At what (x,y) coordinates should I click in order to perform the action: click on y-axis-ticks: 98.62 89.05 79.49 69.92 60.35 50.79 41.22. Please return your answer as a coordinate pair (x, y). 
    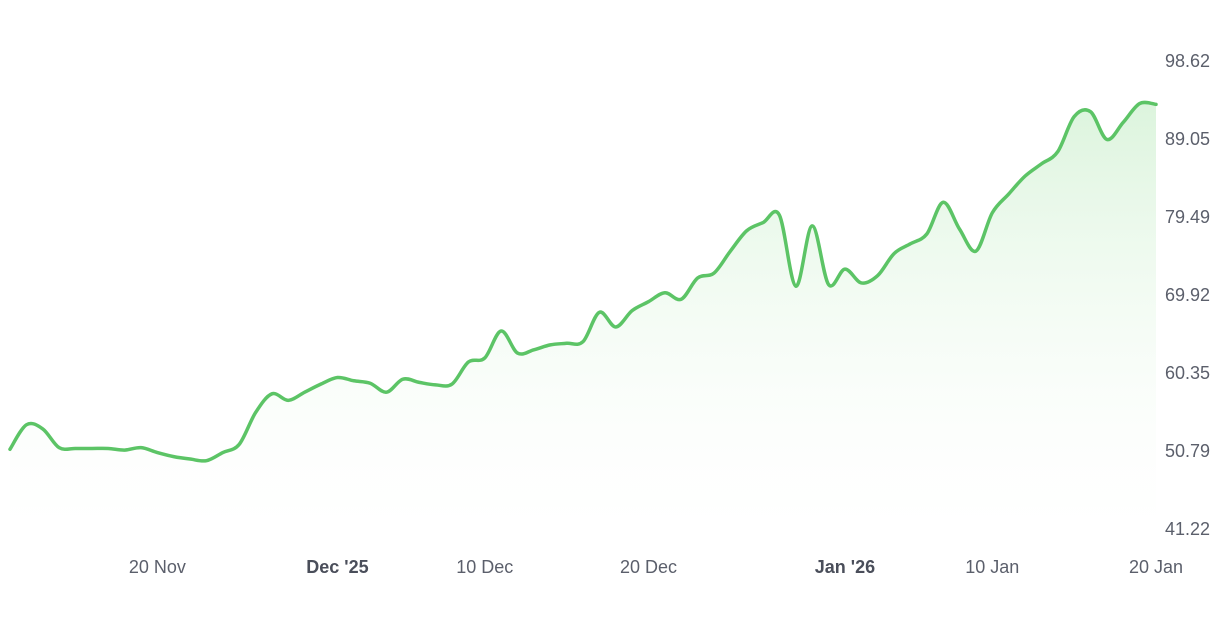
    Looking at the image, I should click on (1187, 295).